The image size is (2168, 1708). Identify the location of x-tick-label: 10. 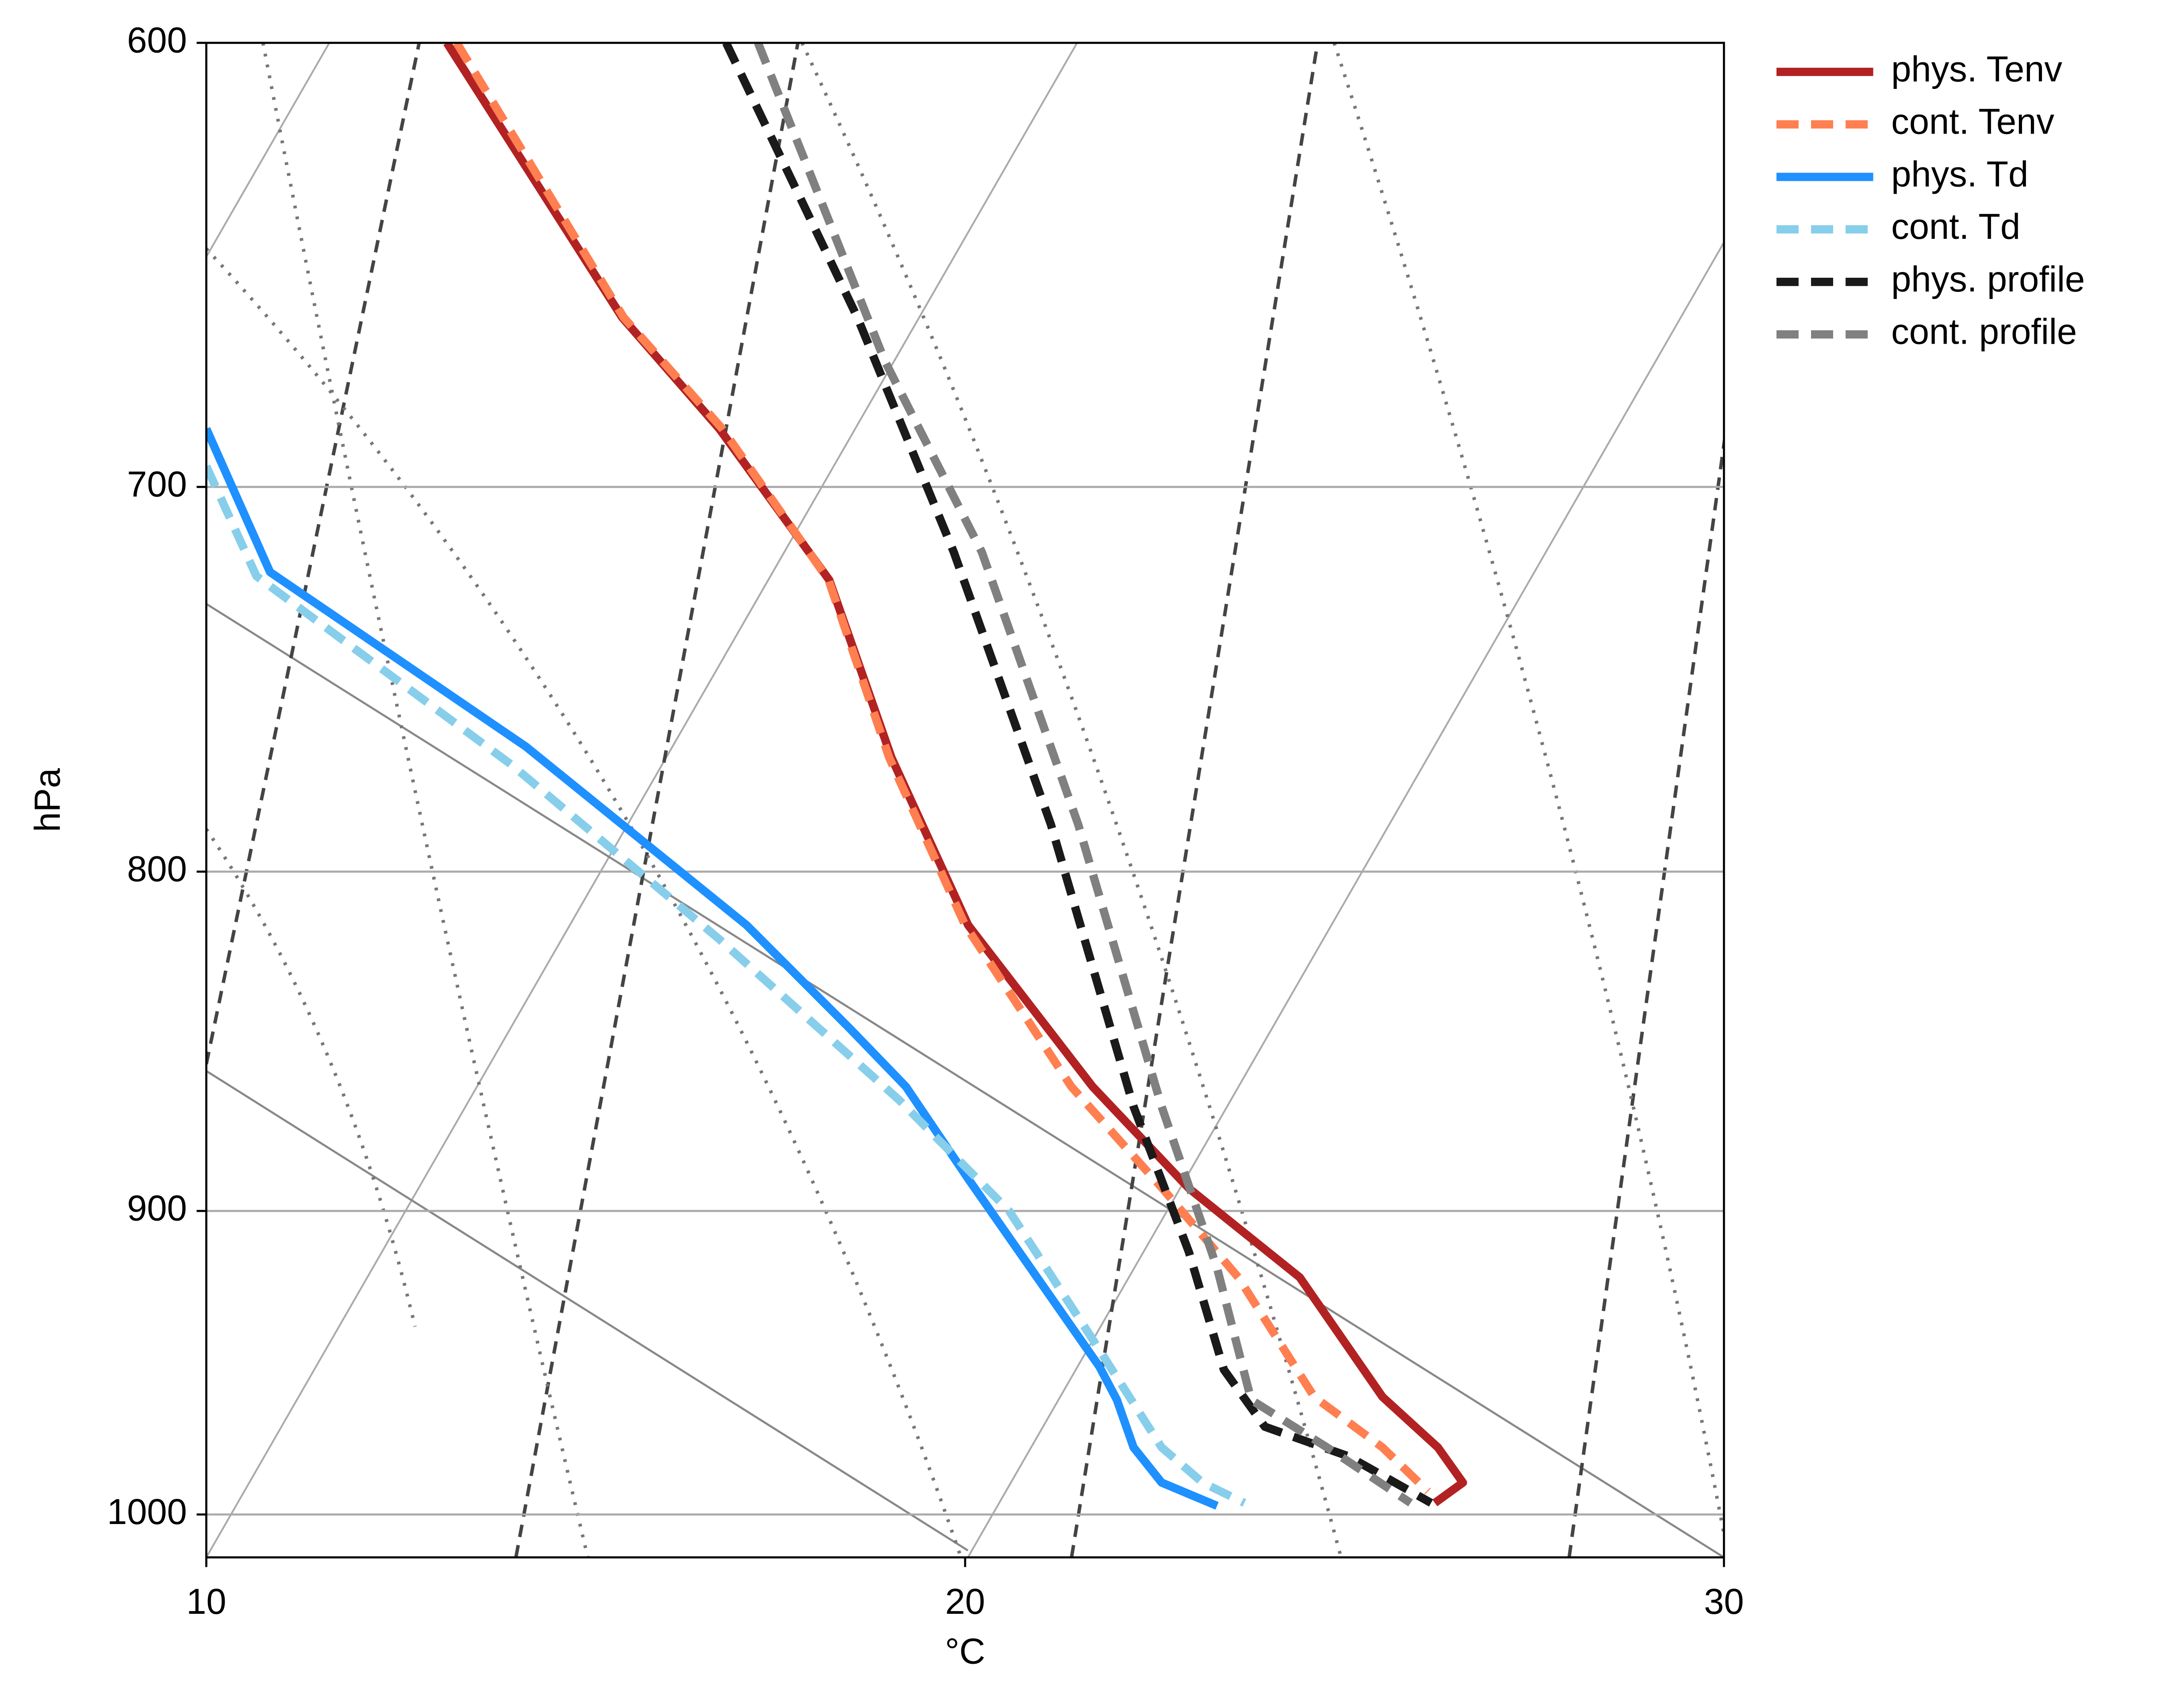
(206, 1602).